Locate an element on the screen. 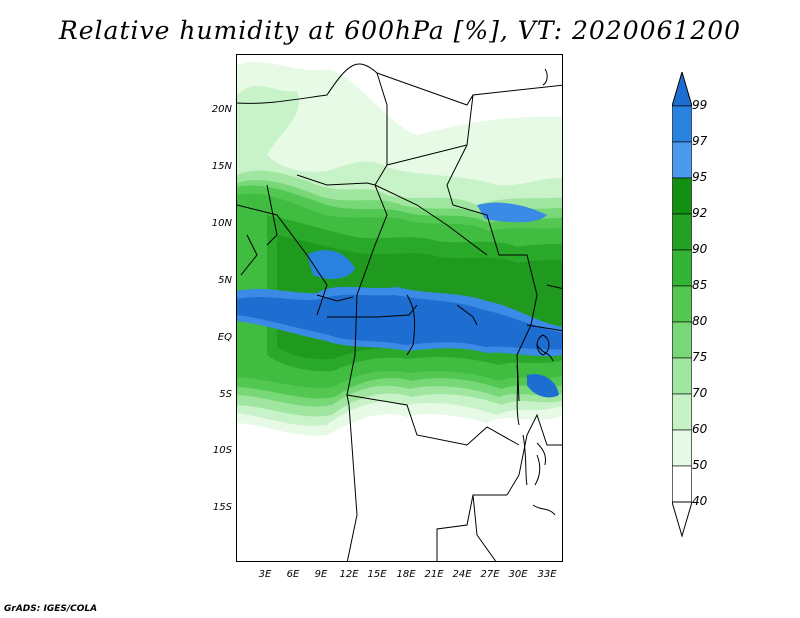 Image resolution: width=800 pixels, height=618 pixels. rh-97-area is located at coordinates (399, 322).